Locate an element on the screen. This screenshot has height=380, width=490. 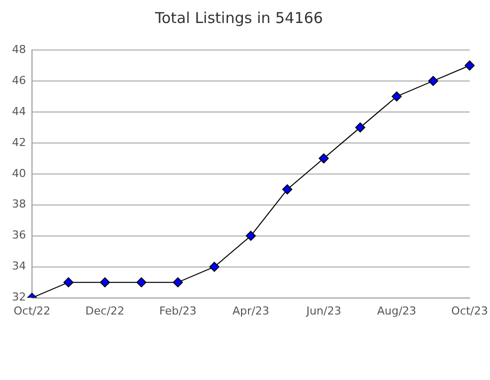
x-tick-label: Feb/23 is located at coordinates (177, 311).